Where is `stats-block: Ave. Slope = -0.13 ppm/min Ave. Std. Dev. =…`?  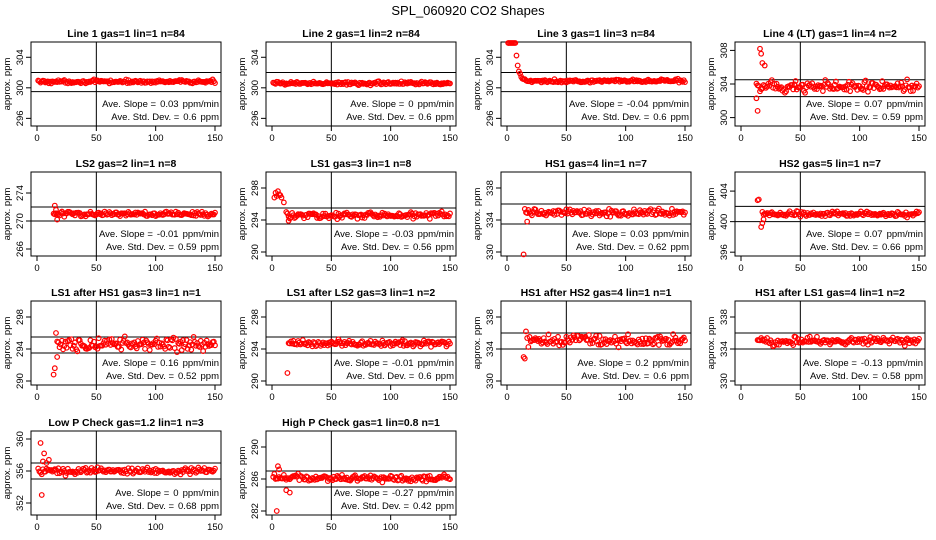 stats-block: Ave. Slope = -0.13 ppm/min Ave. Std. Dev. =… is located at coordinates (863, 370).